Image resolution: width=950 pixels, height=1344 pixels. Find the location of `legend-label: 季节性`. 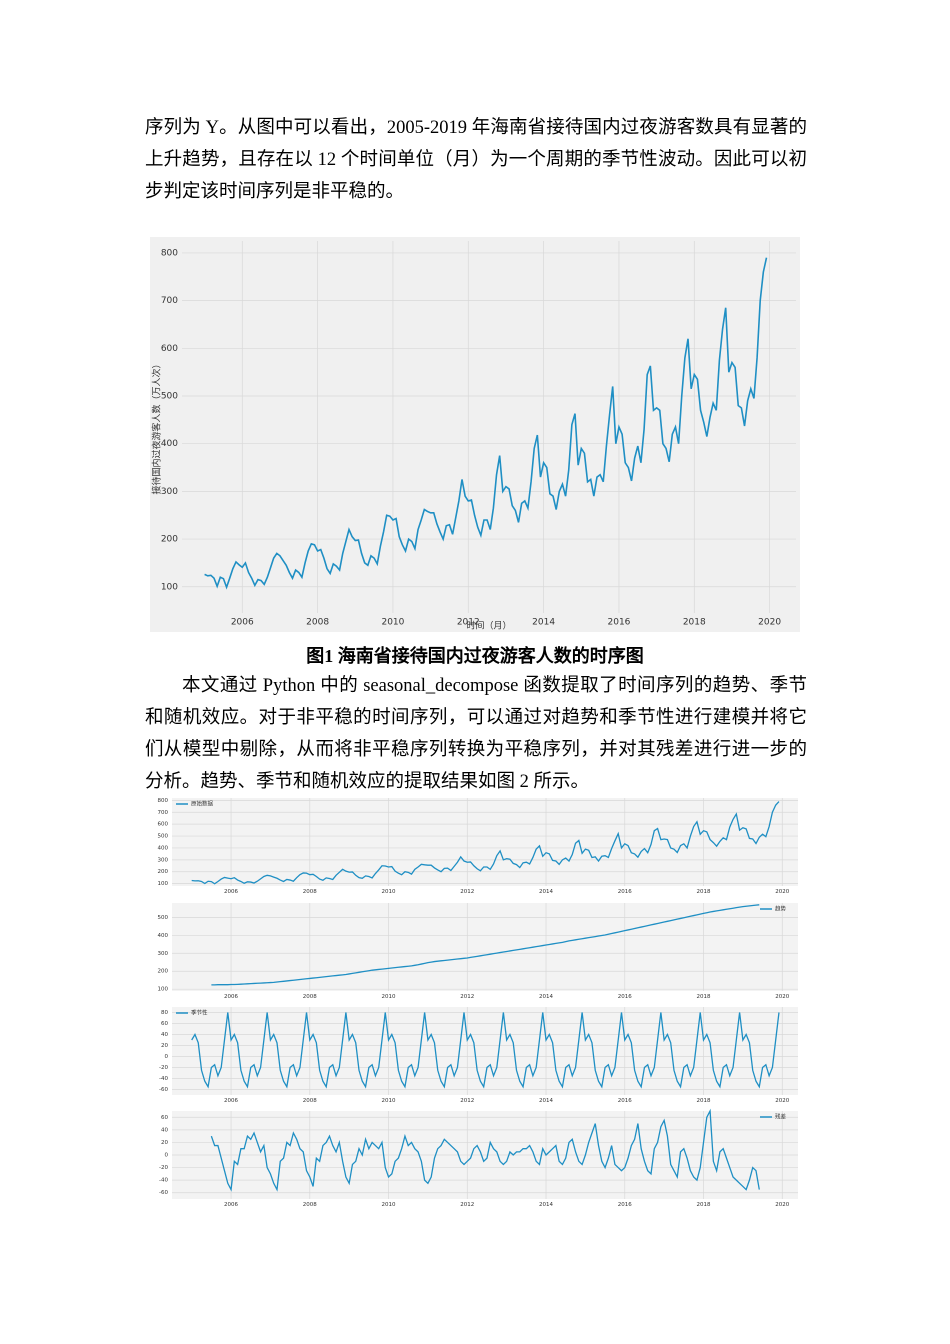

legend-label: 季节性 is located at coordinates (199, 1013).